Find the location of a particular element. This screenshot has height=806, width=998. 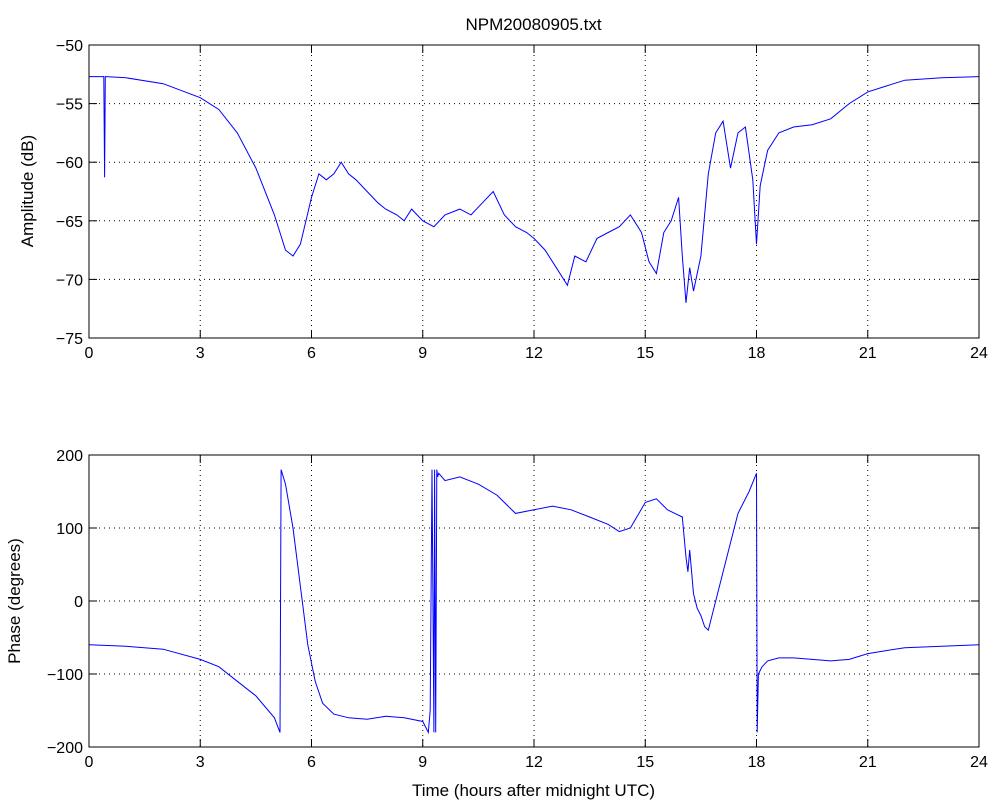

amplitude-y-axis-label: Amplitude (dB) is located at coordinates (27, 191).